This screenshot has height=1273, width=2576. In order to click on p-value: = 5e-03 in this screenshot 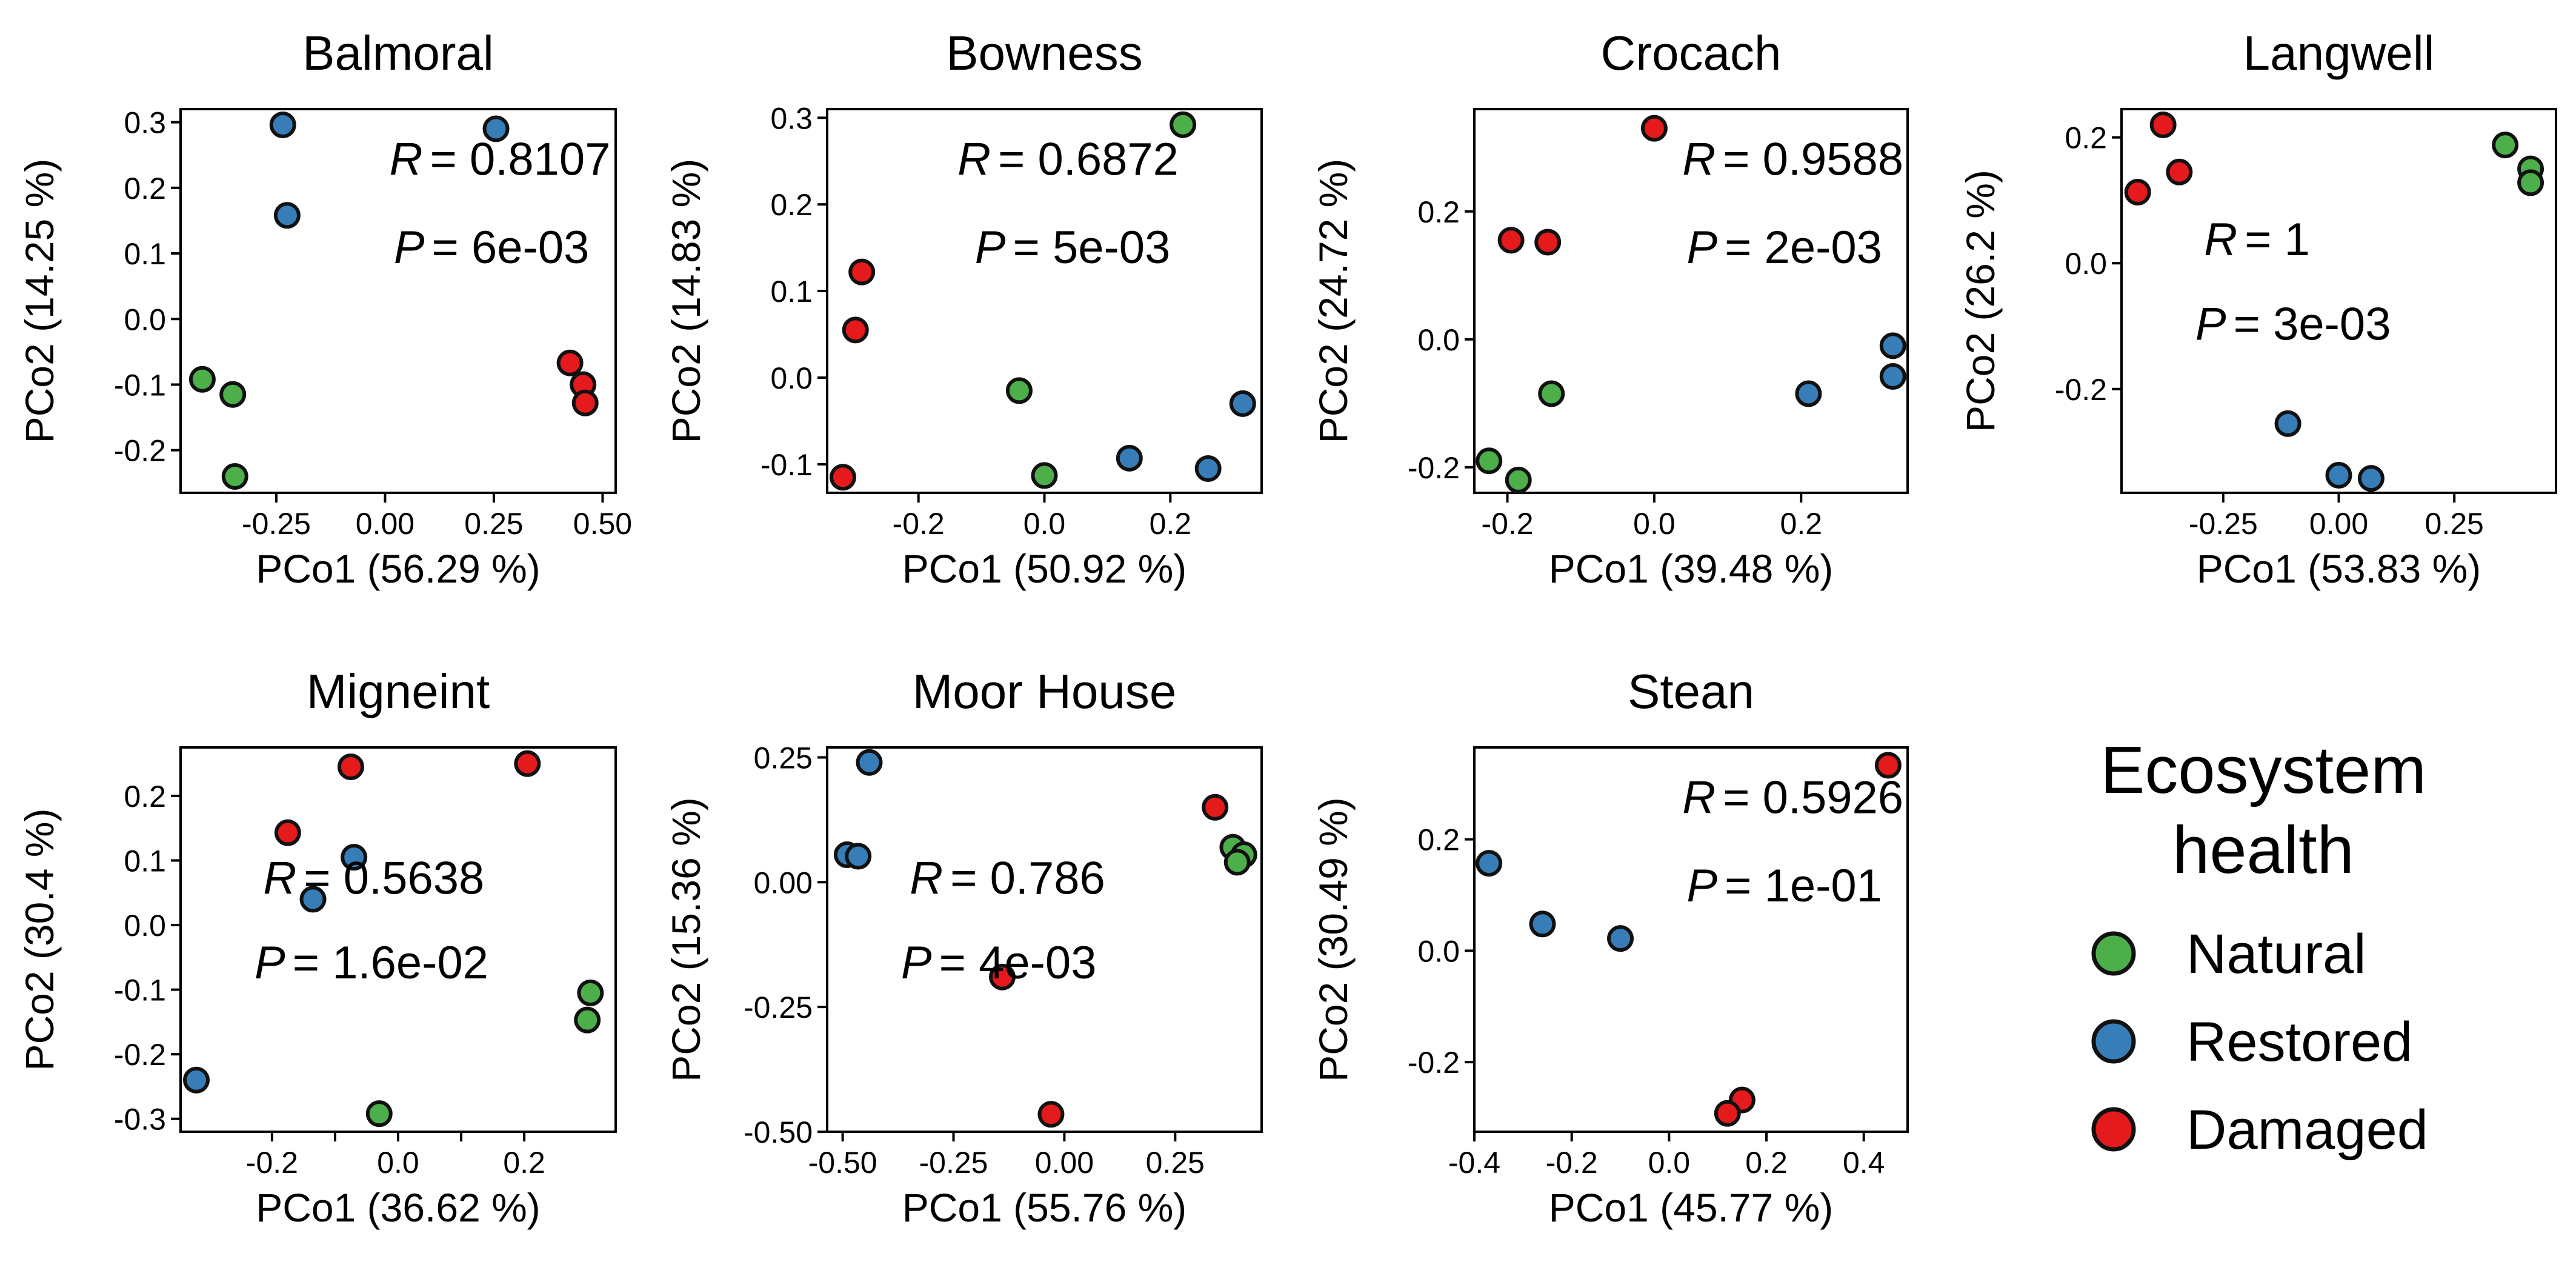, I will do `click(1091, 247)`.